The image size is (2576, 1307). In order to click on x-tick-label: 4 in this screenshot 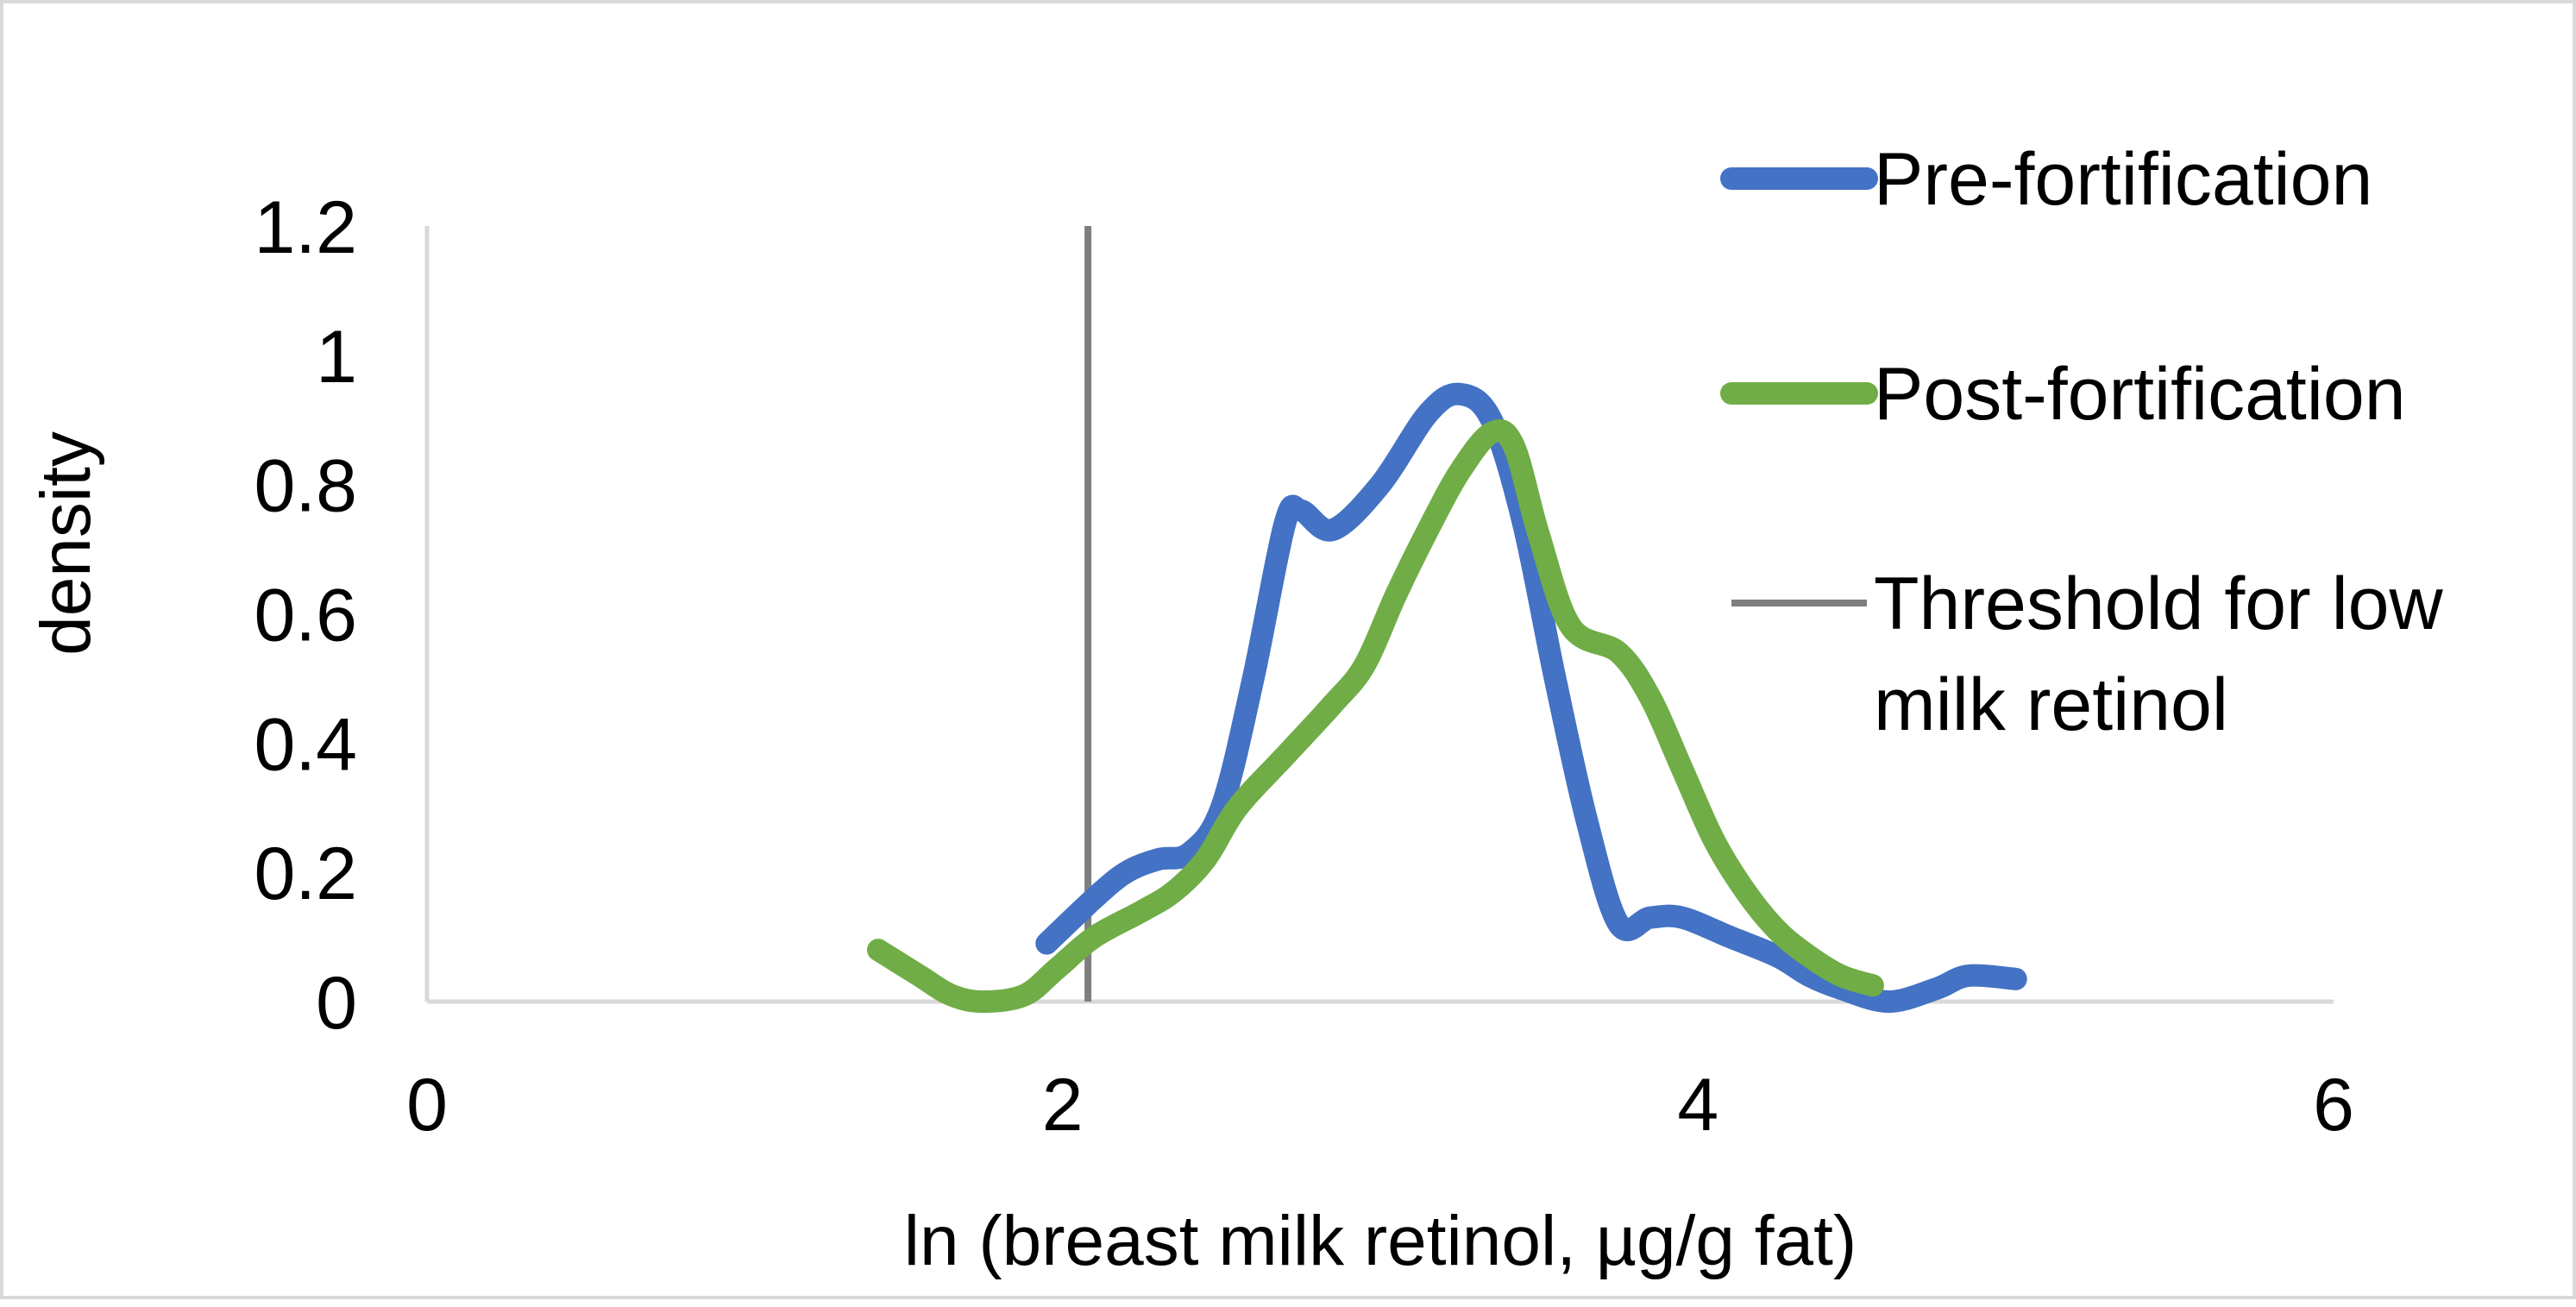, I will do `click(1697, 1105)`.